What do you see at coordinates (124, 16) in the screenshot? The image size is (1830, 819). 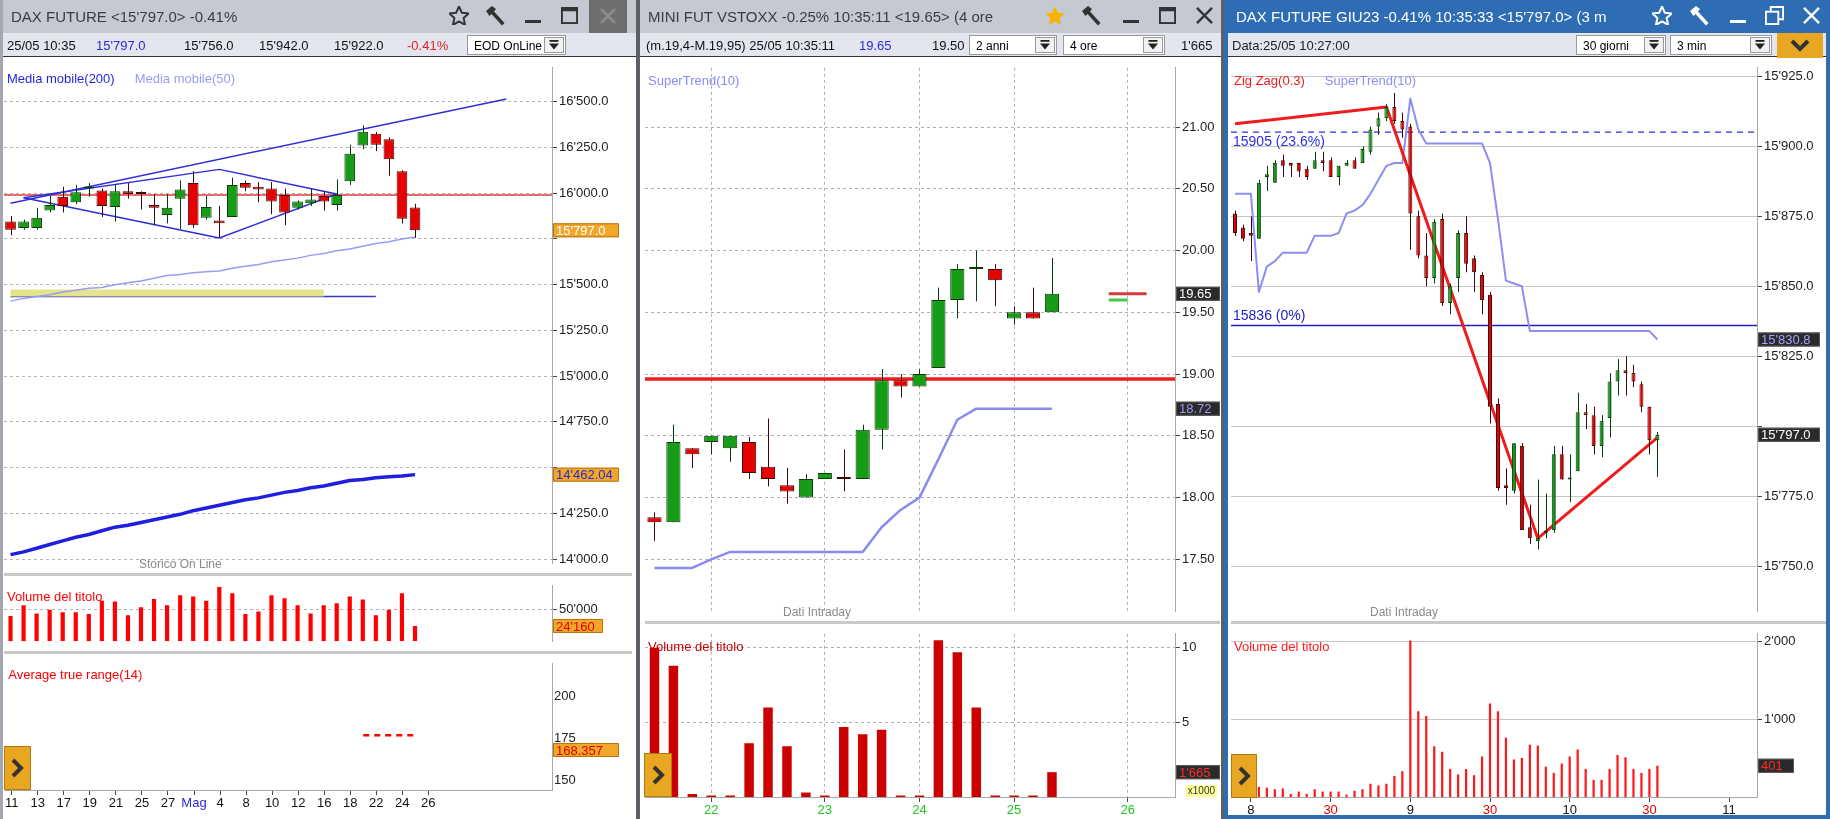 I see `chart-title: DAX FUTURE <15'797.0> -0.41%` at bounding box center [124, 16].